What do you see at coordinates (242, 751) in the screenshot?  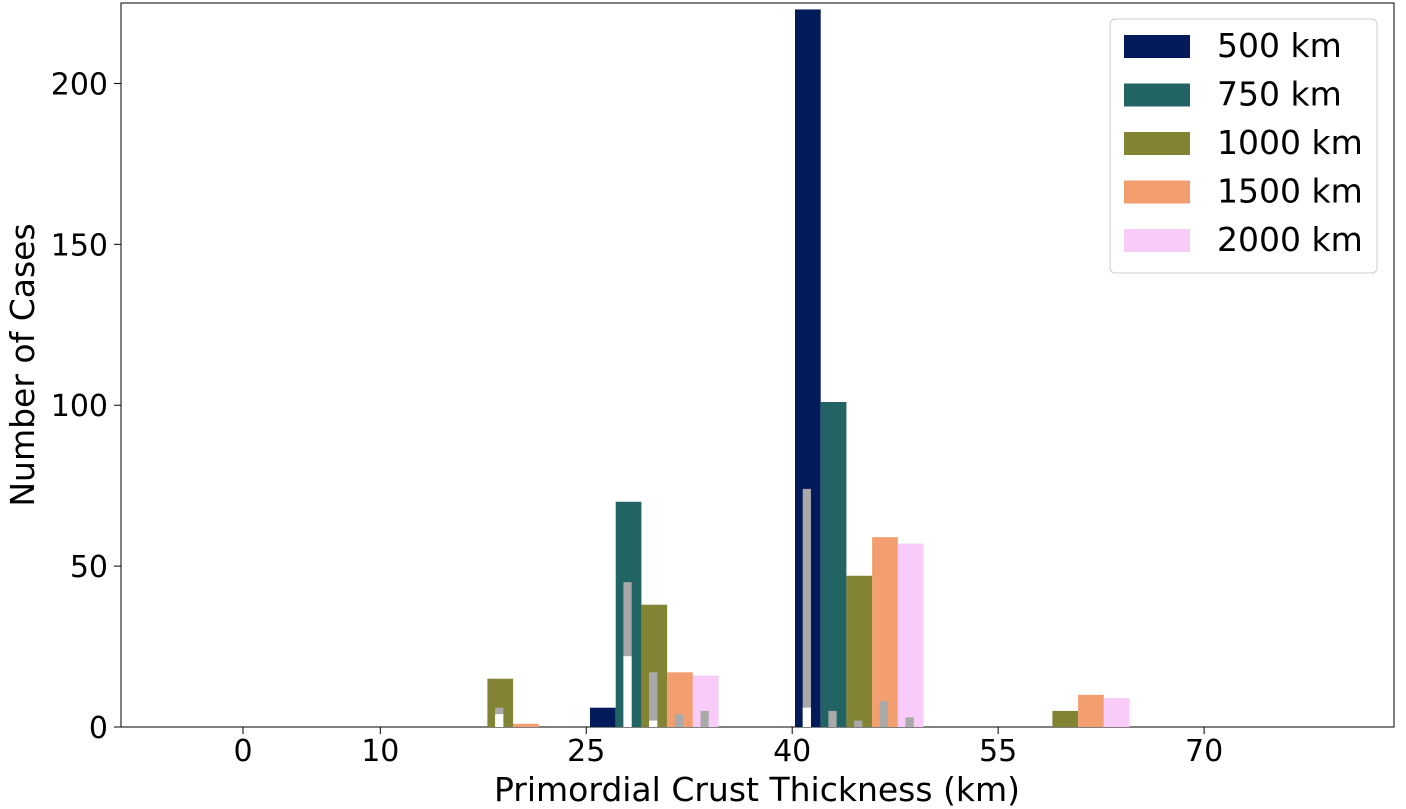 I see `x-tick-label: 0` at bounding box center [242, 751].